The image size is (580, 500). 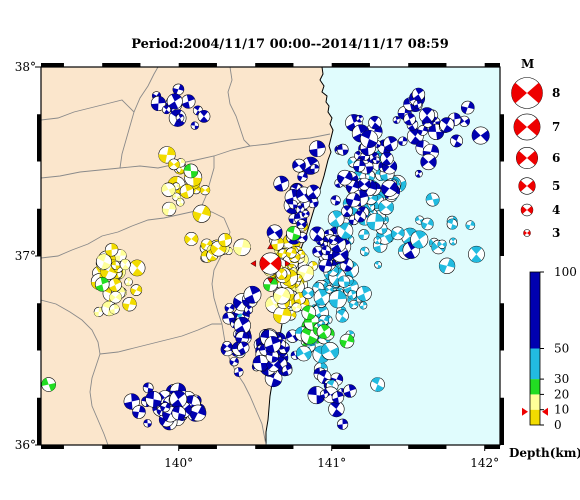 What do you see at coordinates (556, 210) in the screenshot?
I see `magnitude-legend-label: 4` at bounding box center [556, 210].